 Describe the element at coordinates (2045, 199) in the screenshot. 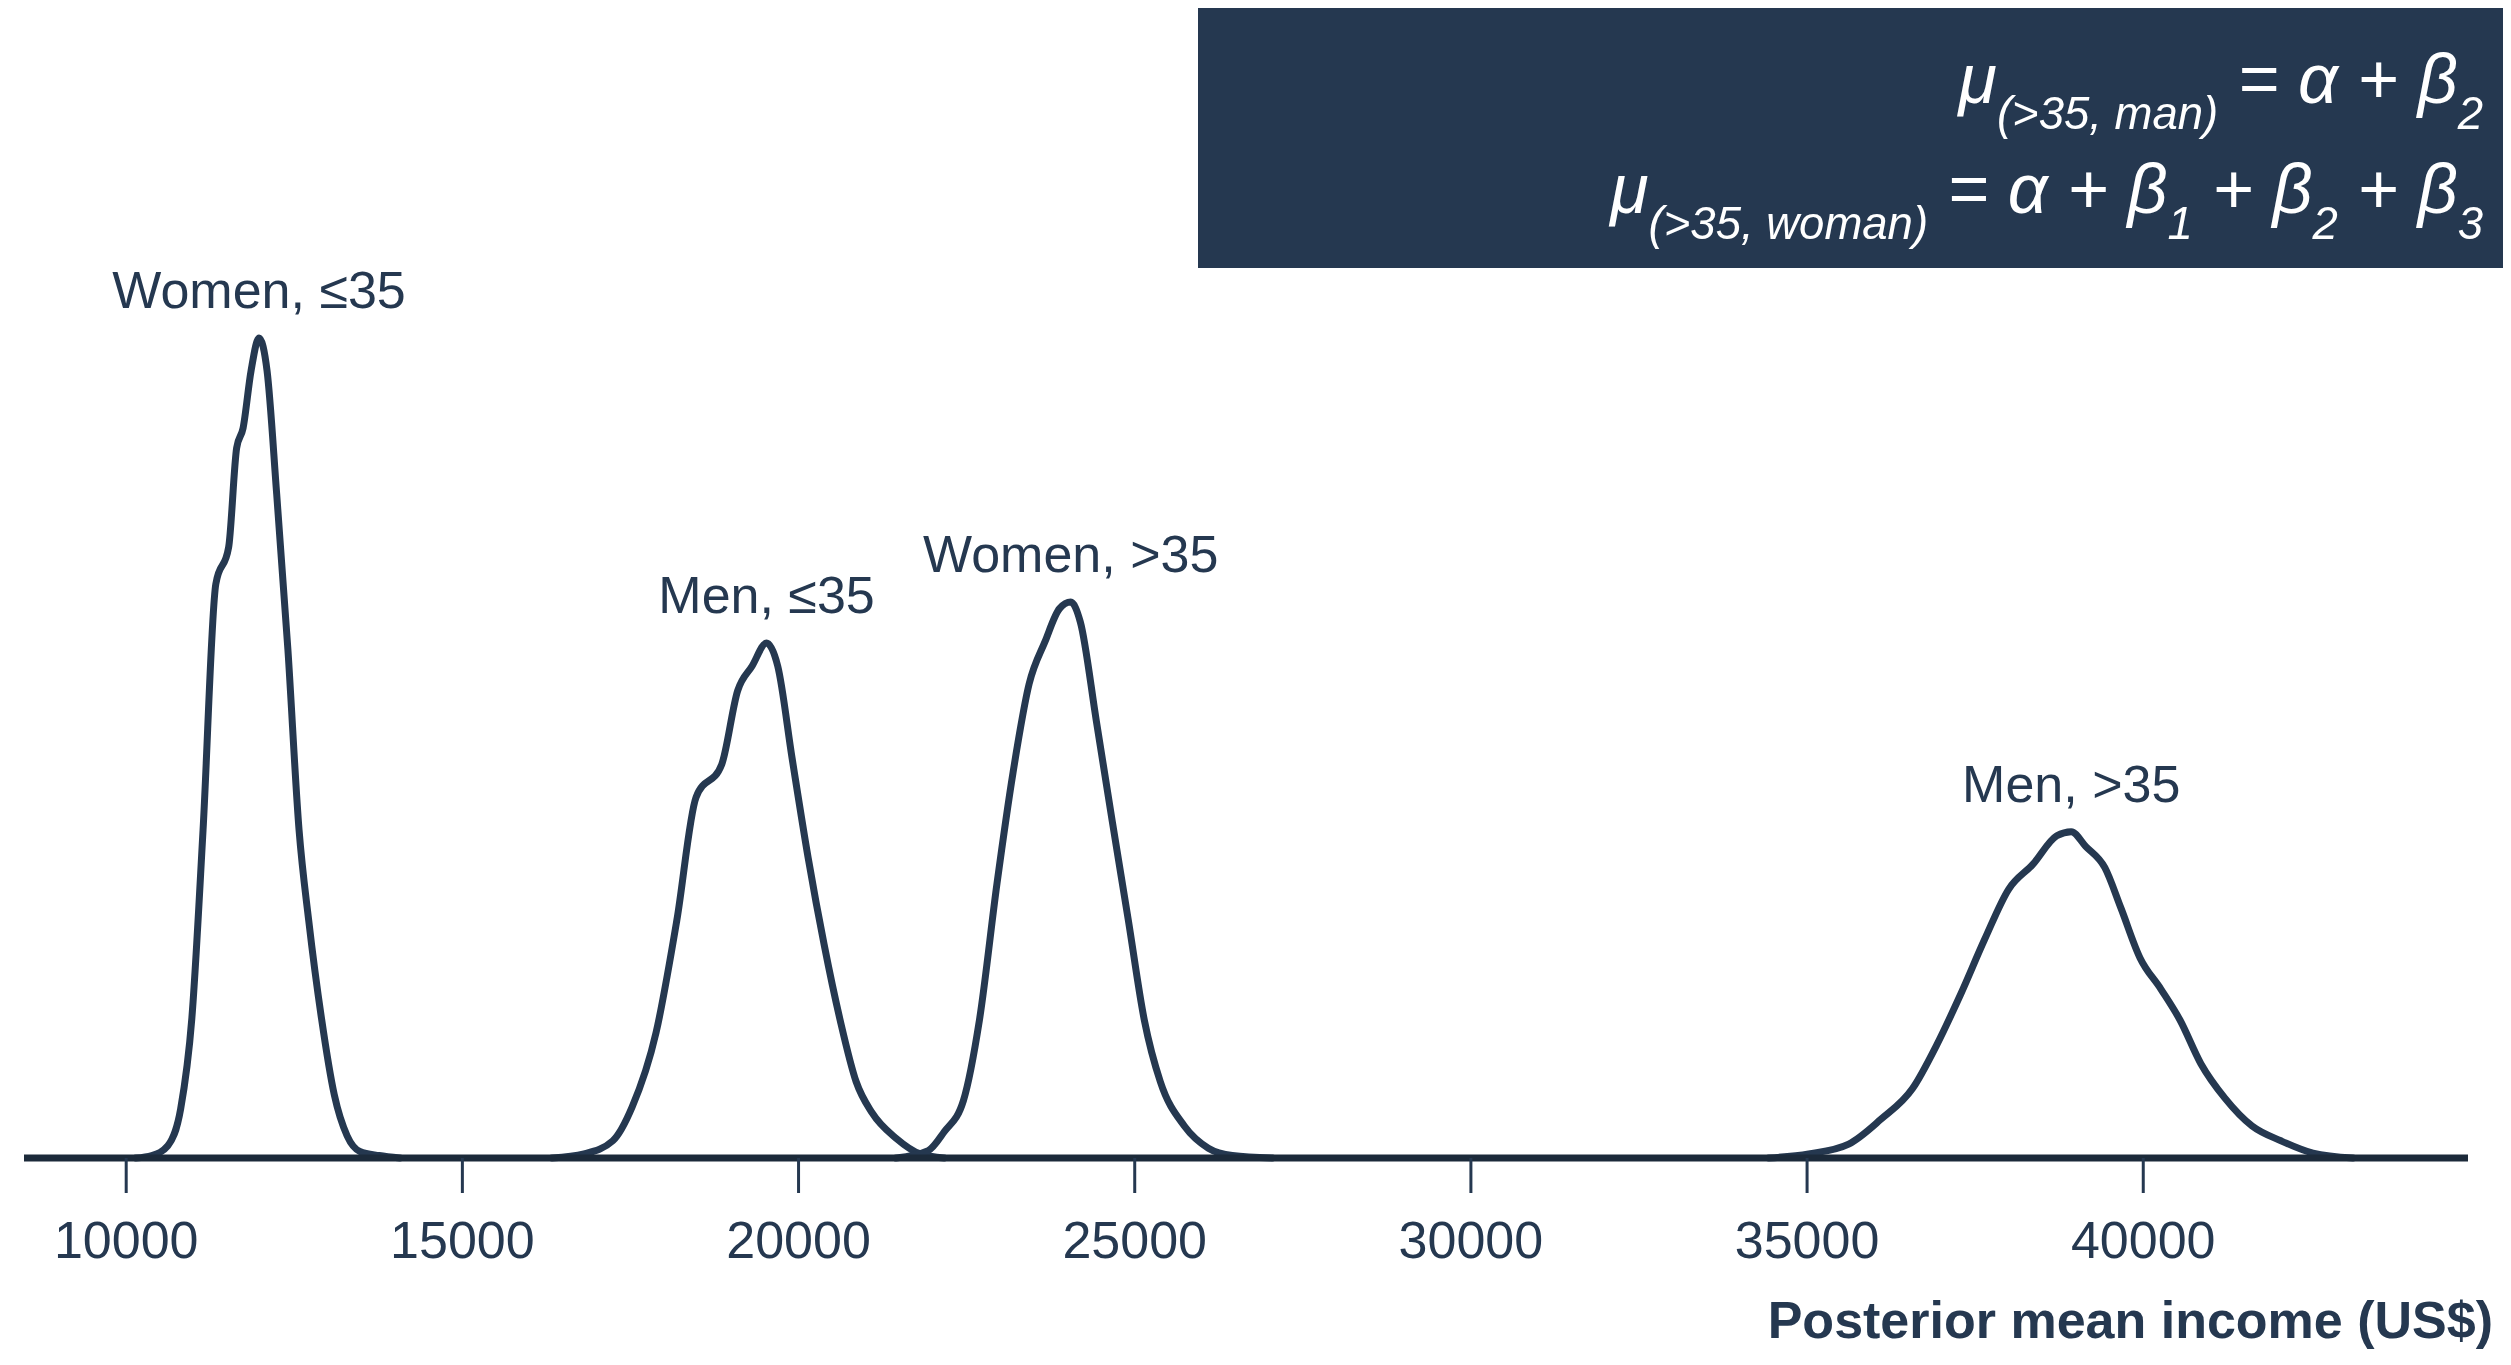

I see `text: μ$_{(>35, woman)}$ = α + β$_{1}$ + β$_{2}$ + β$_{3}$` at that location.